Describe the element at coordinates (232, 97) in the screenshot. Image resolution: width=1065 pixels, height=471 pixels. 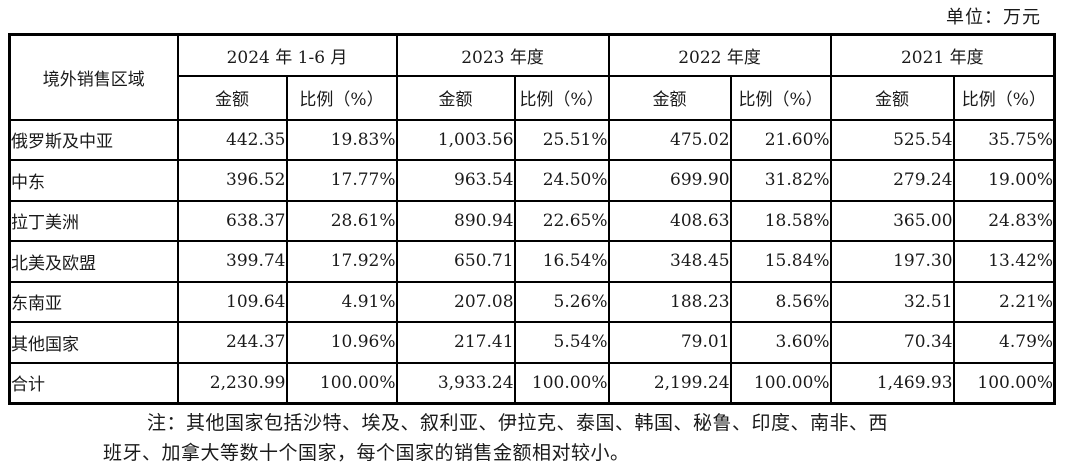
I see `amount-header-2024: 金额` at that location.